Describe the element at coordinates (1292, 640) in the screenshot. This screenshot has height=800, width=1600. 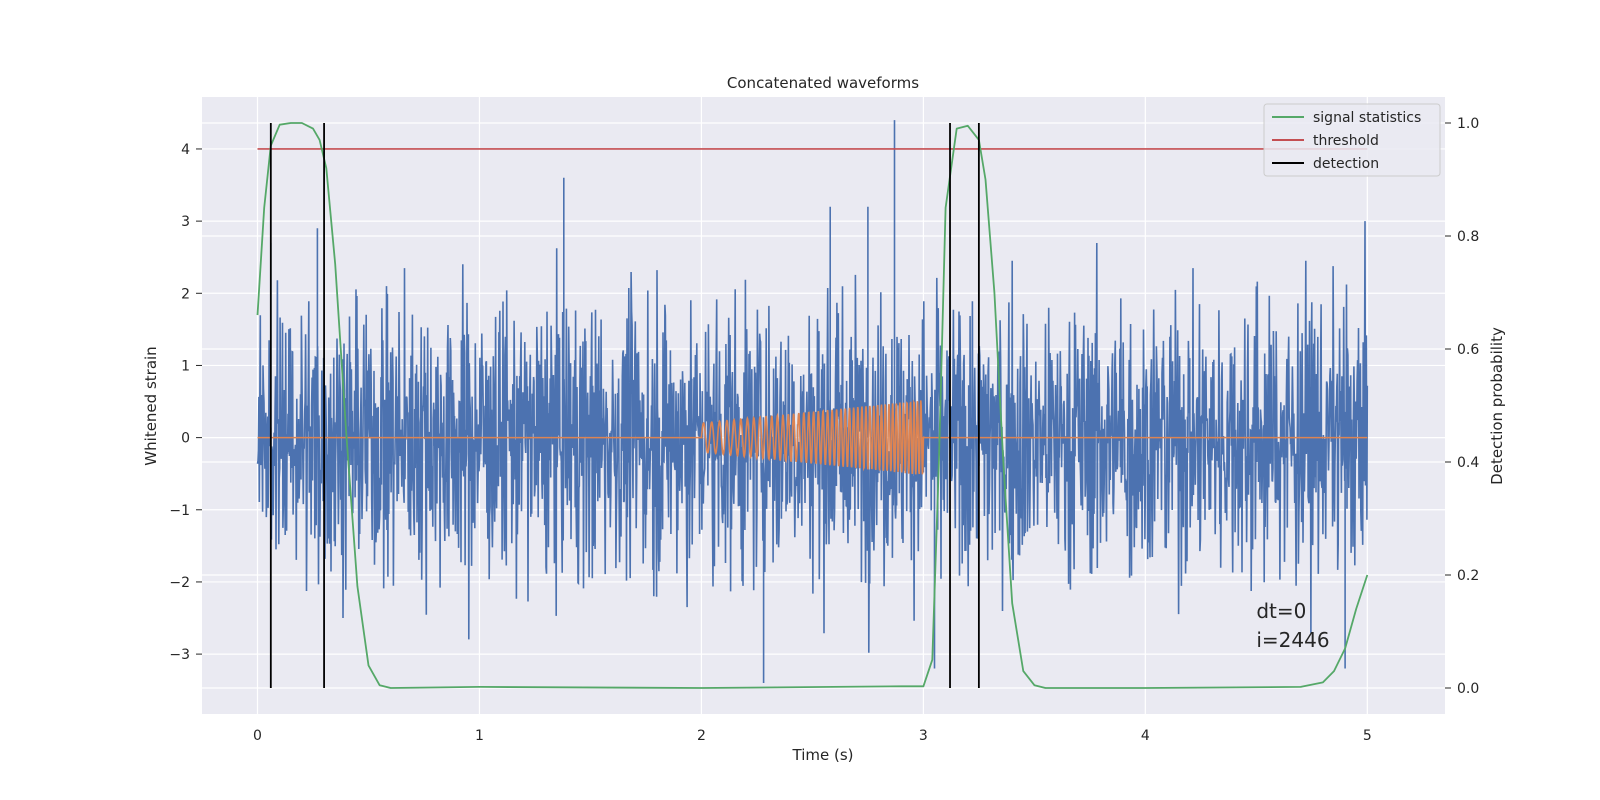
I see `annotation-index: i=2446` at that location.